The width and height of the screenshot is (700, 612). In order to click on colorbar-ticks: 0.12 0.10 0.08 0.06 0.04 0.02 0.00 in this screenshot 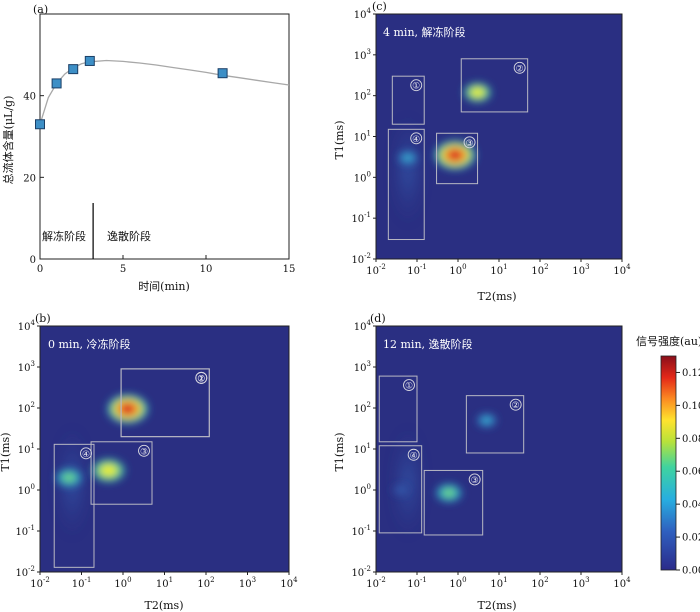, I will do `click(688, 472)`.